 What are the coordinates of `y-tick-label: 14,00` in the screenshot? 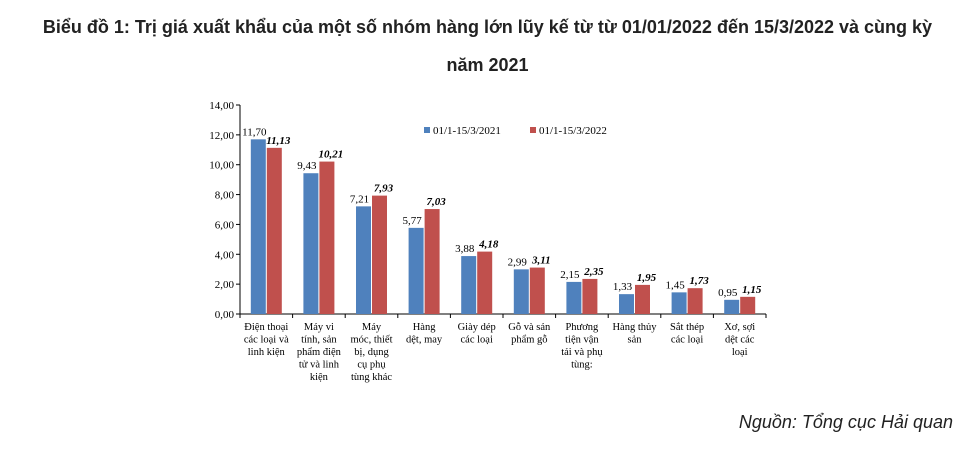 It's located at (221, 106).